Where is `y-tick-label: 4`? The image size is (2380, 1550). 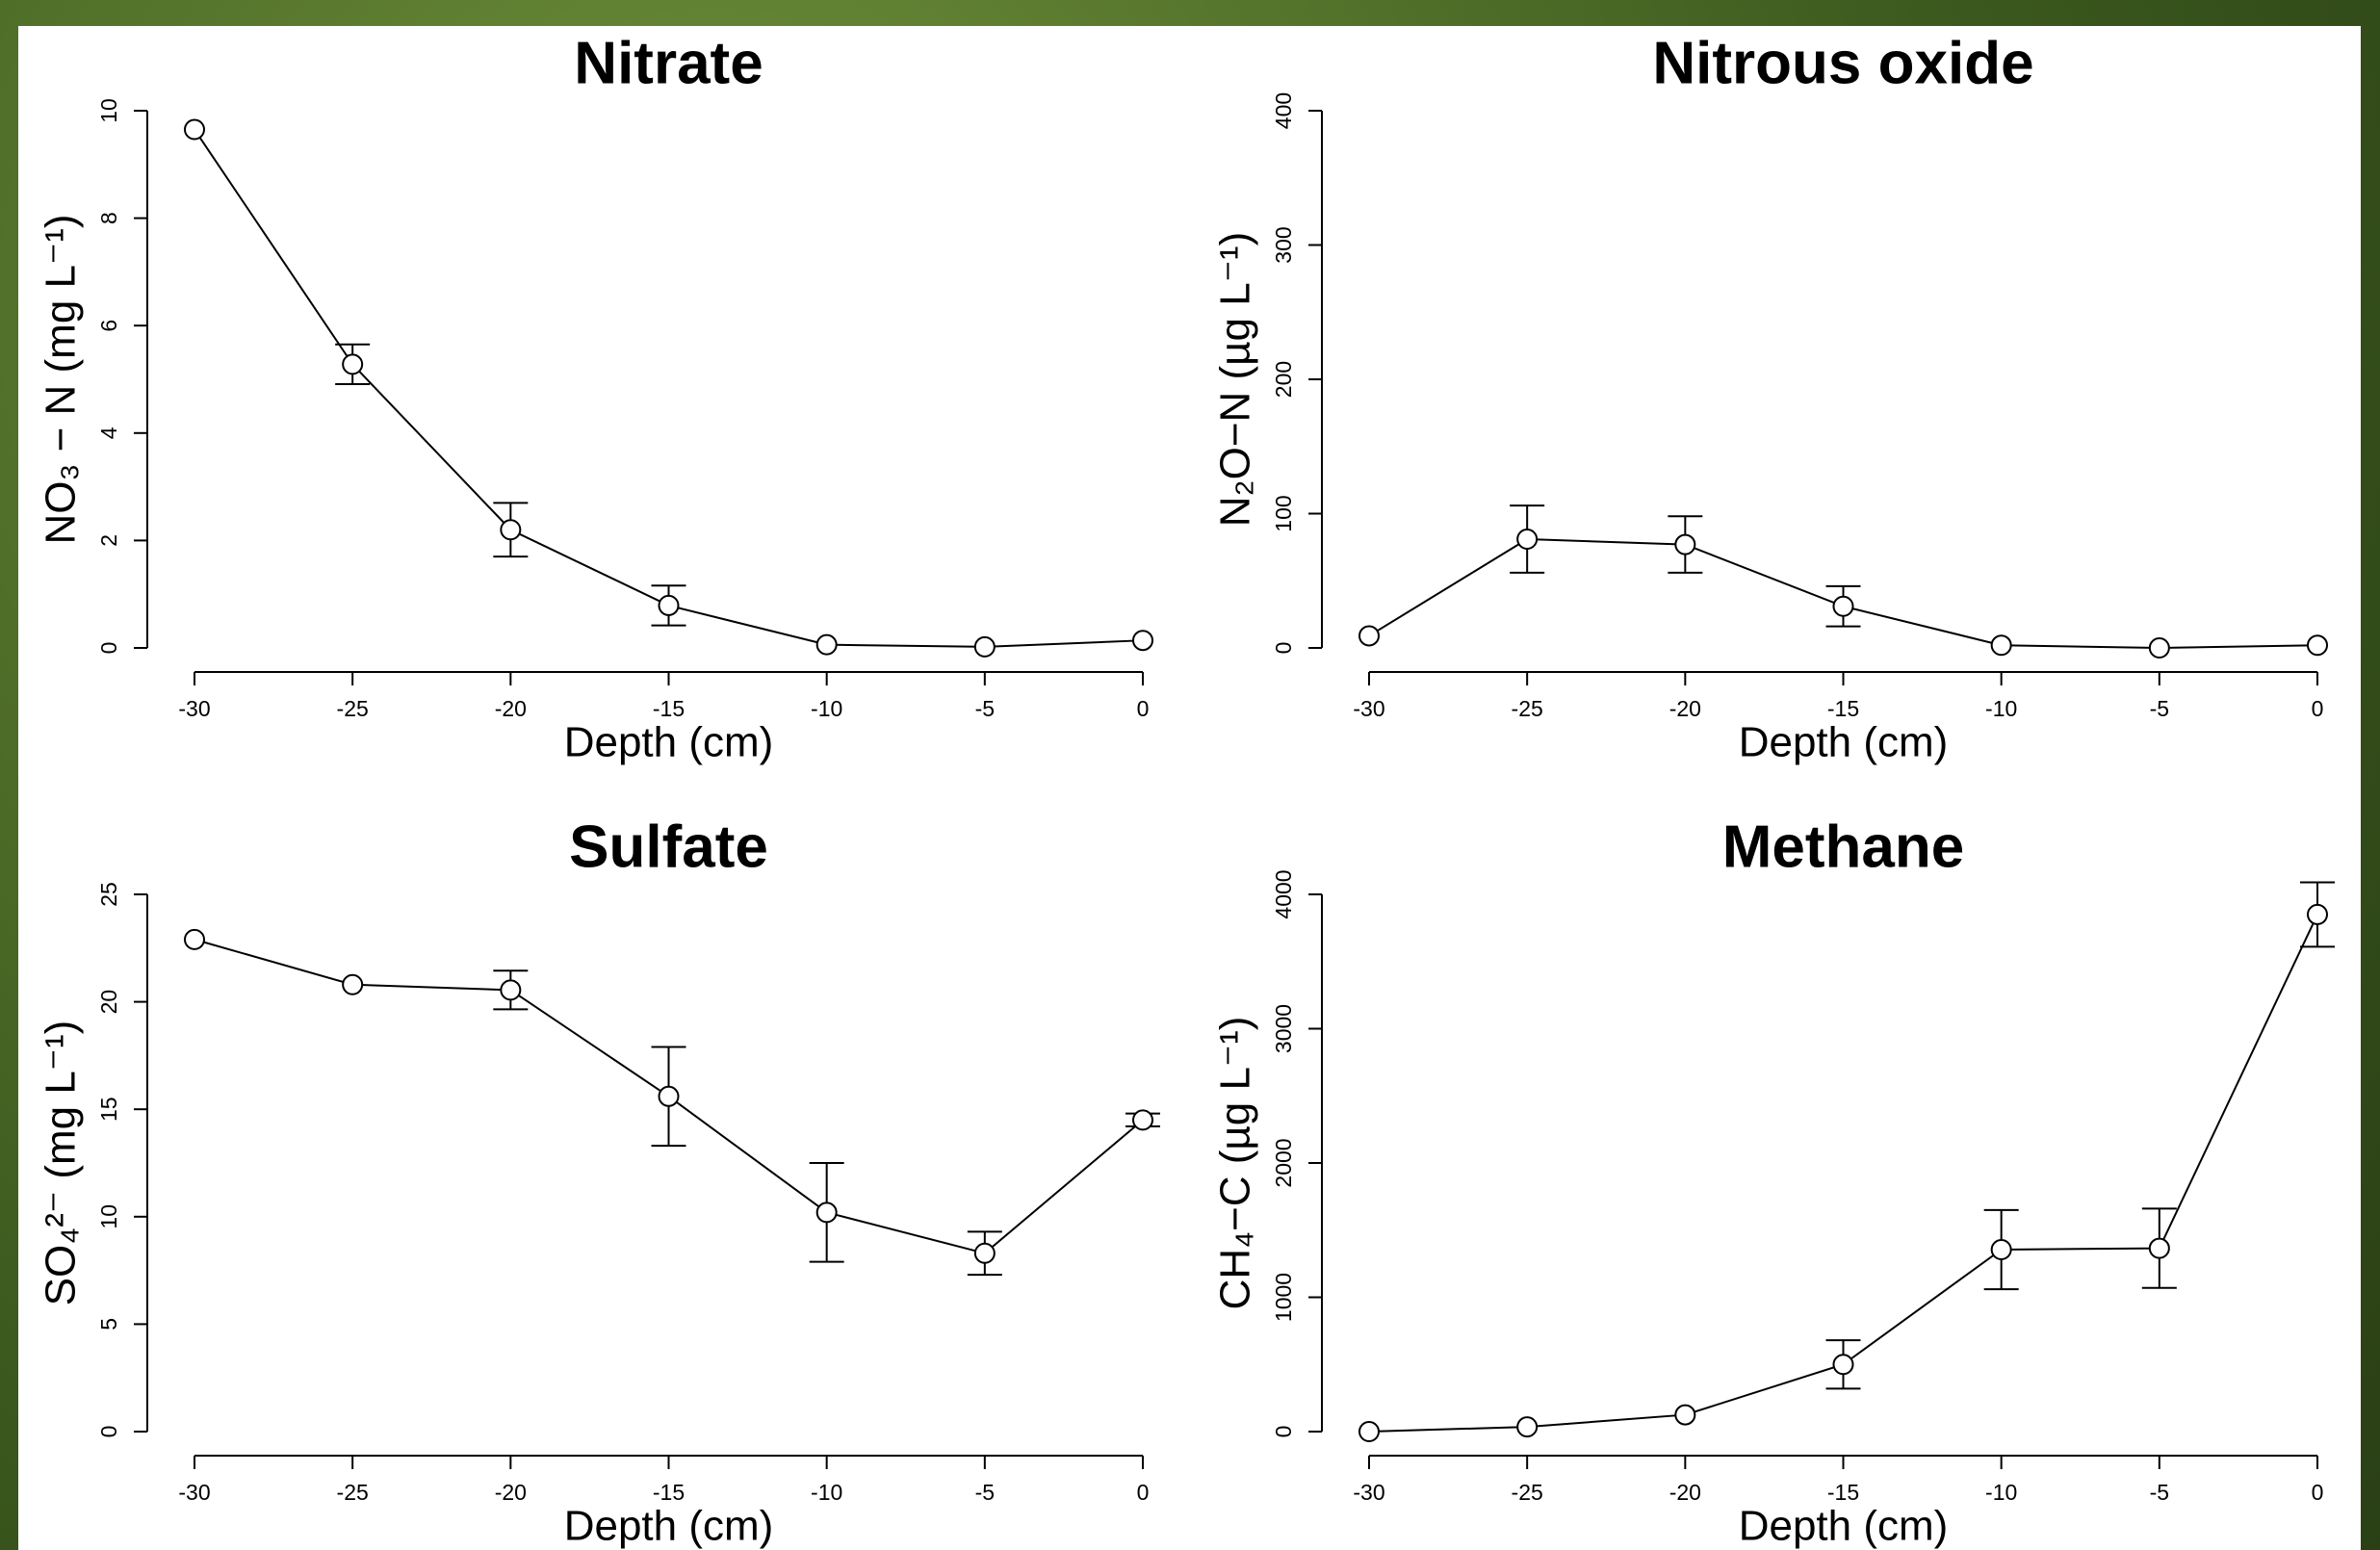
y-tick-label: 4 is located at coordinates (109, 433).